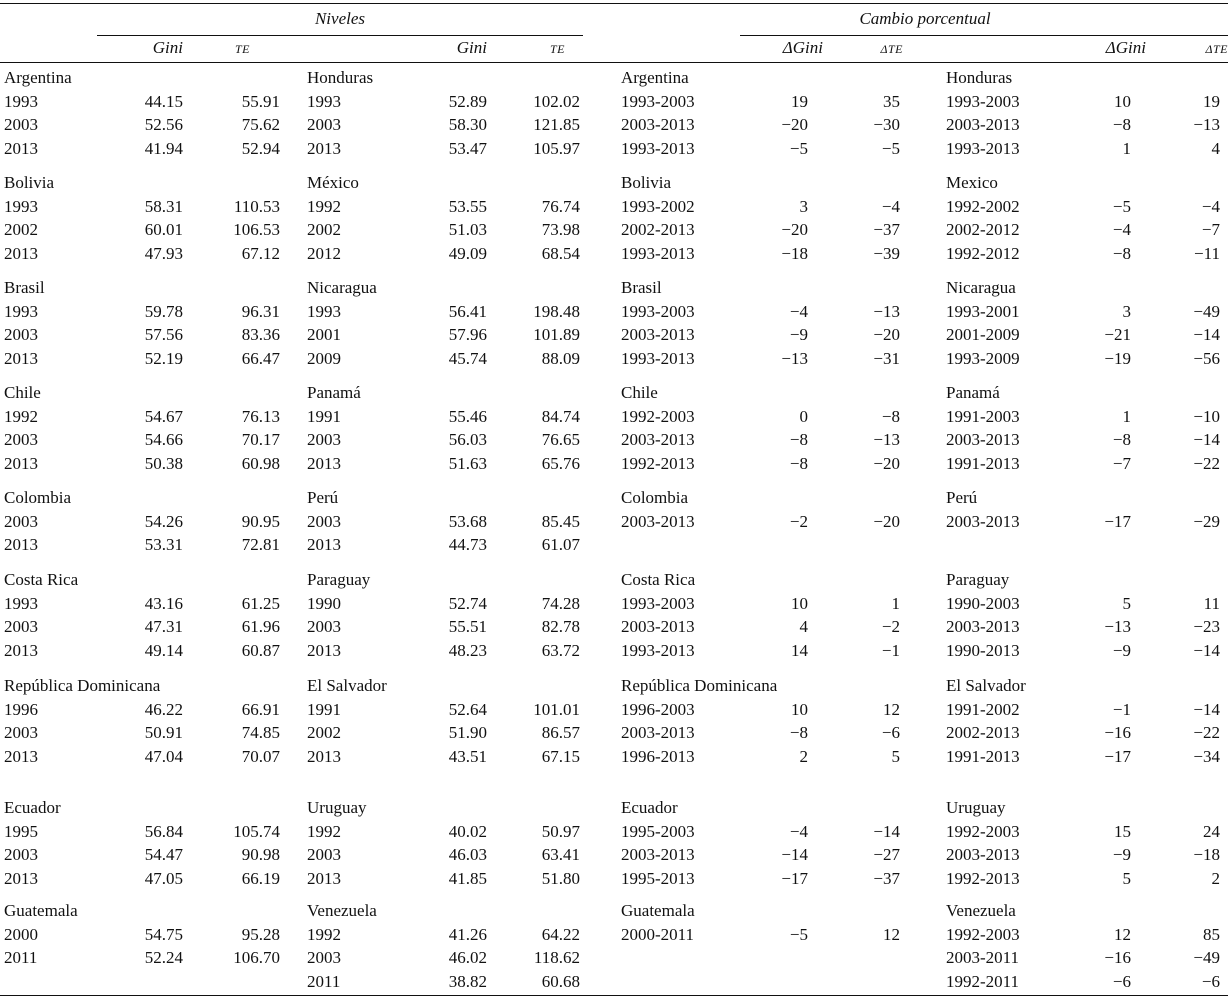 The width and height of the screenshot is (1228, 1004). I want to click on te-value-cell: 72.81, so click(260, 544).